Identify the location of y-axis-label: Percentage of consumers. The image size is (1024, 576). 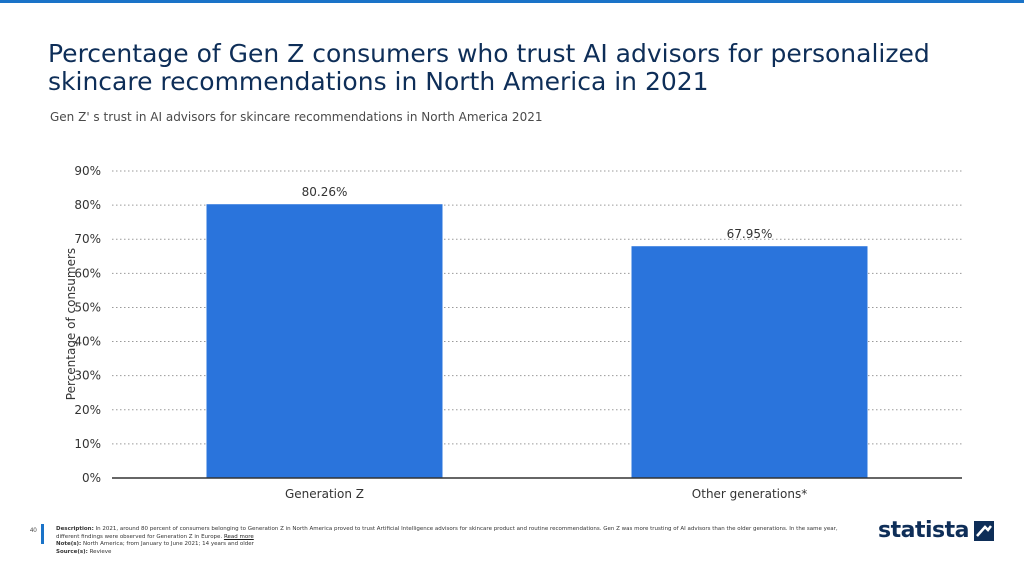
(71, 324).